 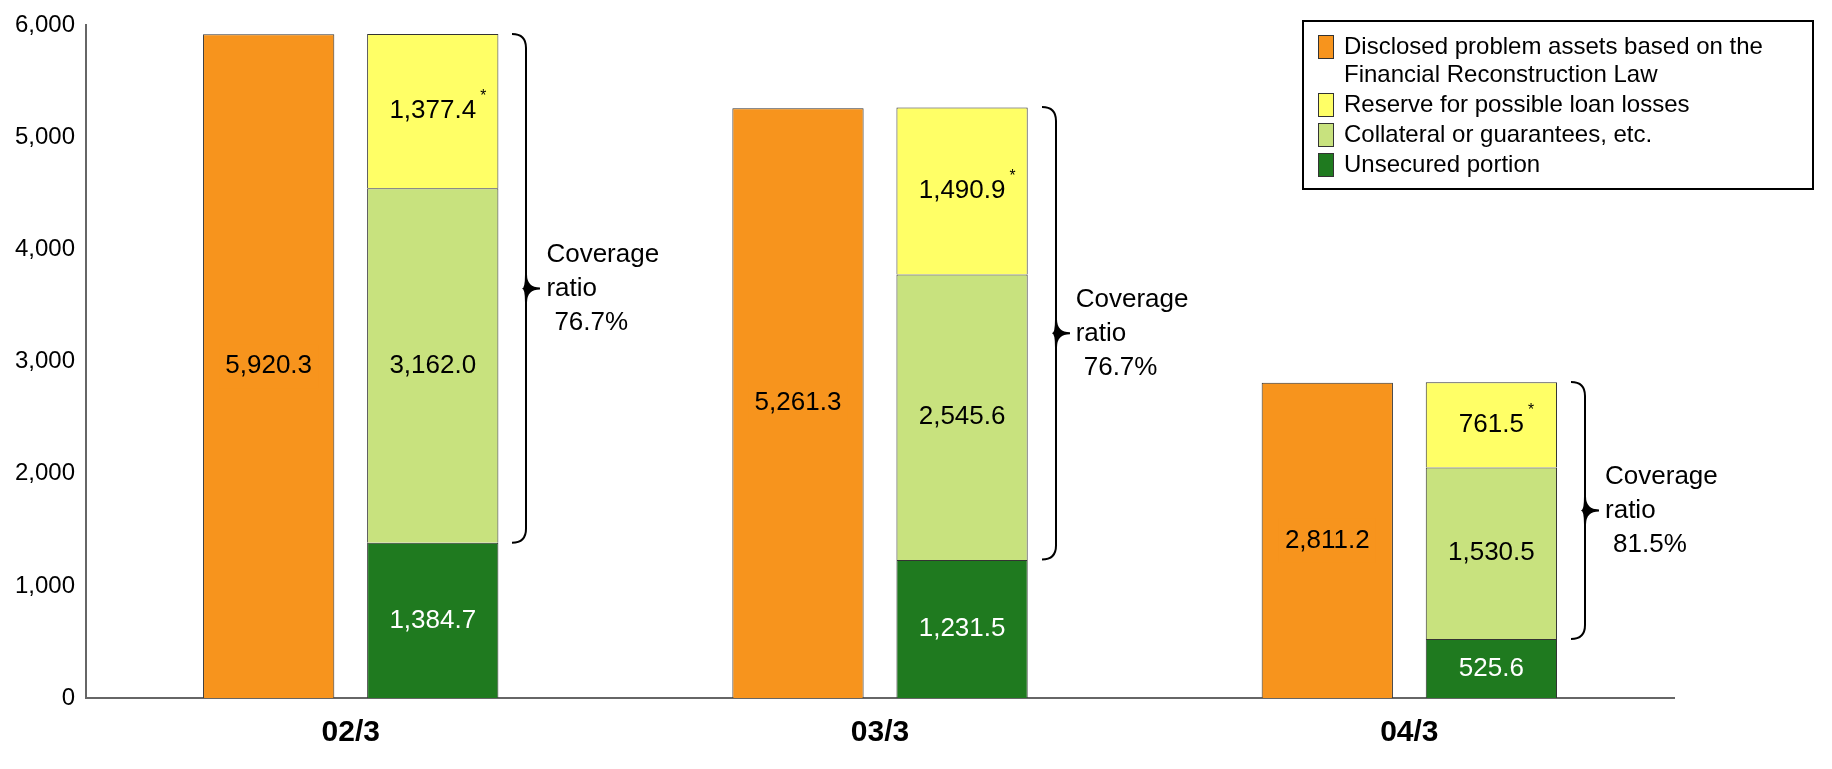 What do you see at coordinates (269, 364) in the screenshot?
I see `data-label: 5,920.3` at bounding box center [269, 364].